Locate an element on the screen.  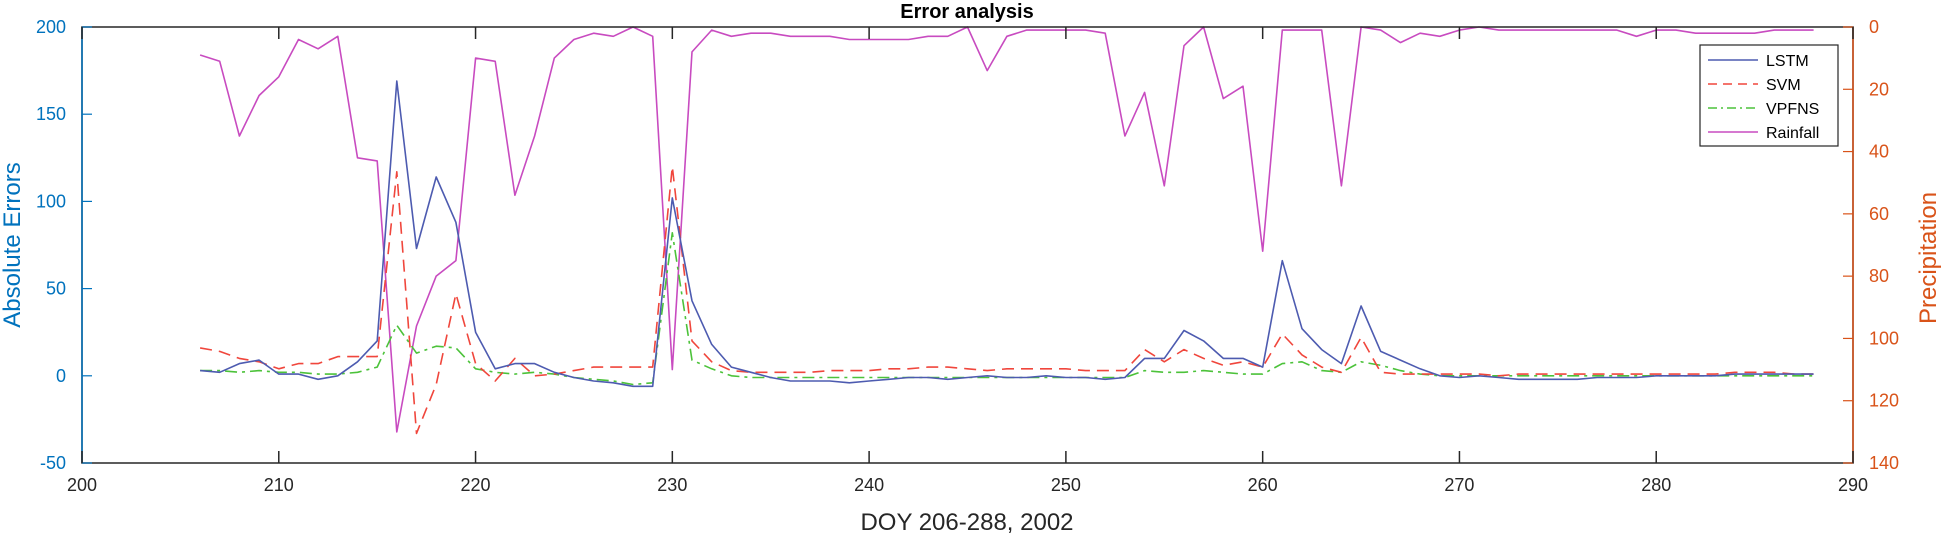
right-axis: 0 20 40 60 80 100 120 140 is located at coordinates (1871, 245).